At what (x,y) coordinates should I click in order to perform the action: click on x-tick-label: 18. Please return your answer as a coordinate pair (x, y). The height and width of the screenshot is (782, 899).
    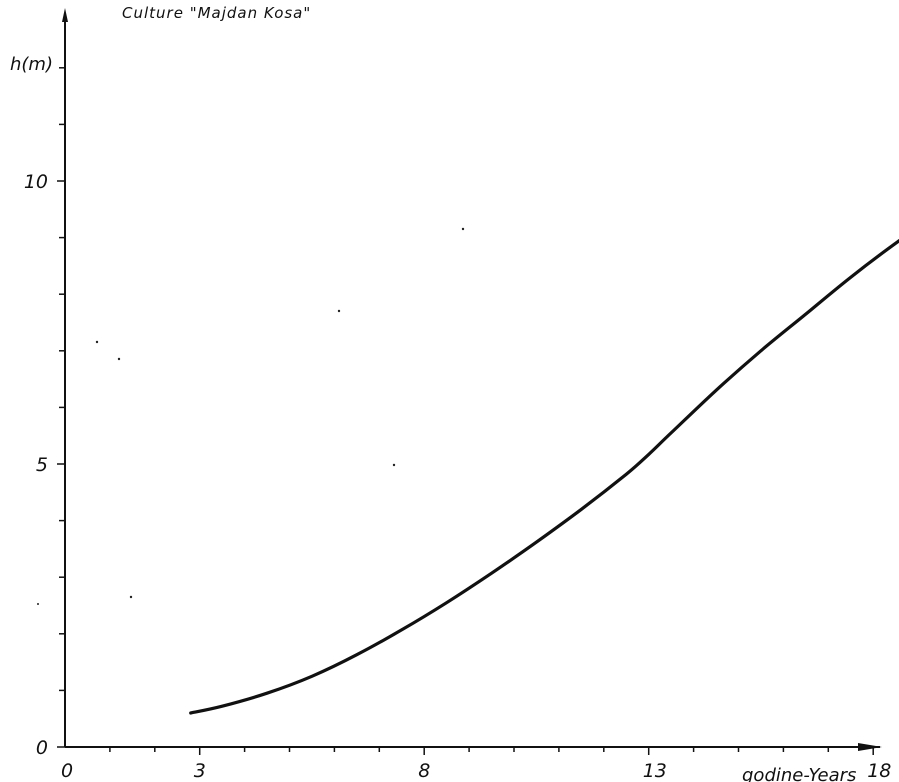
    Looking at the image, I should click on (879, 771).